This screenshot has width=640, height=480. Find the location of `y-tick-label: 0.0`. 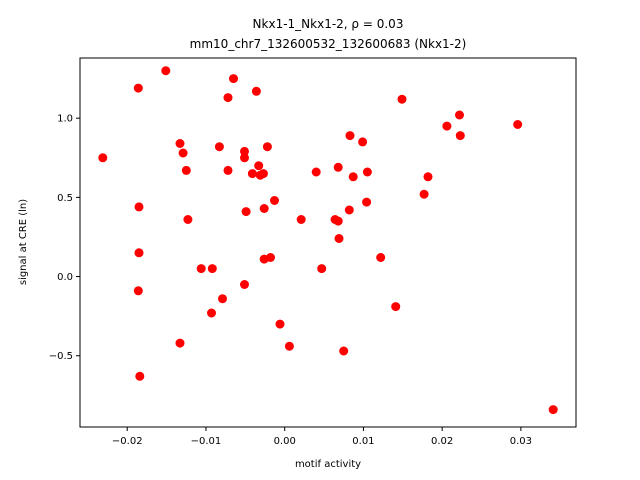

y-tick-label: 0.0 is located at coordinates (65, 277).